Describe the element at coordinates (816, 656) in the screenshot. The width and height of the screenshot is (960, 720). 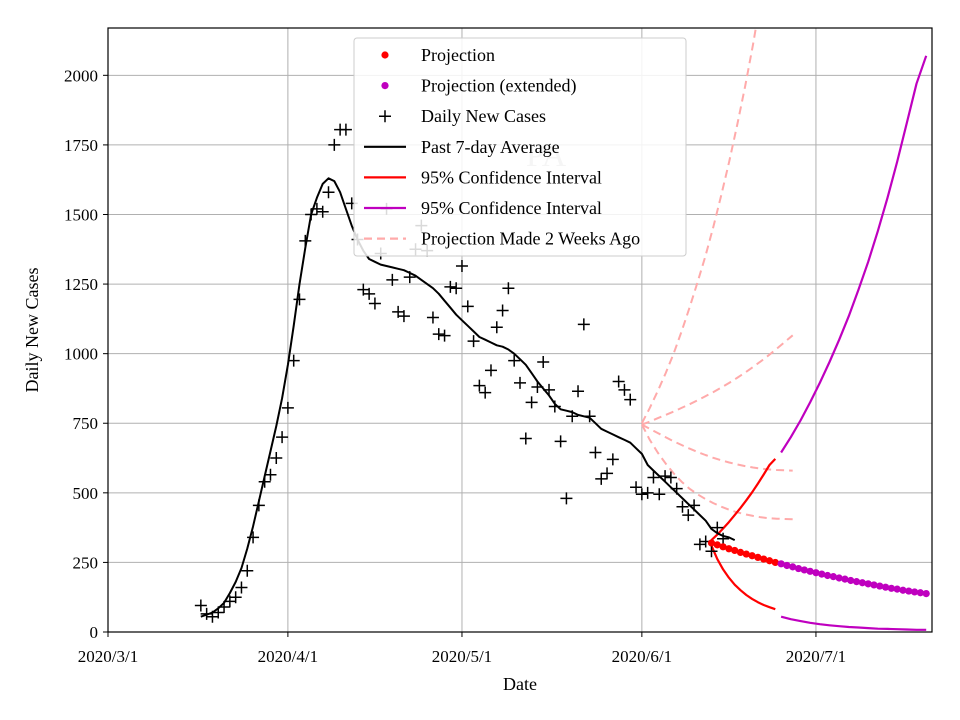
I see `x-tick-label: 2020/7/1` at that location.